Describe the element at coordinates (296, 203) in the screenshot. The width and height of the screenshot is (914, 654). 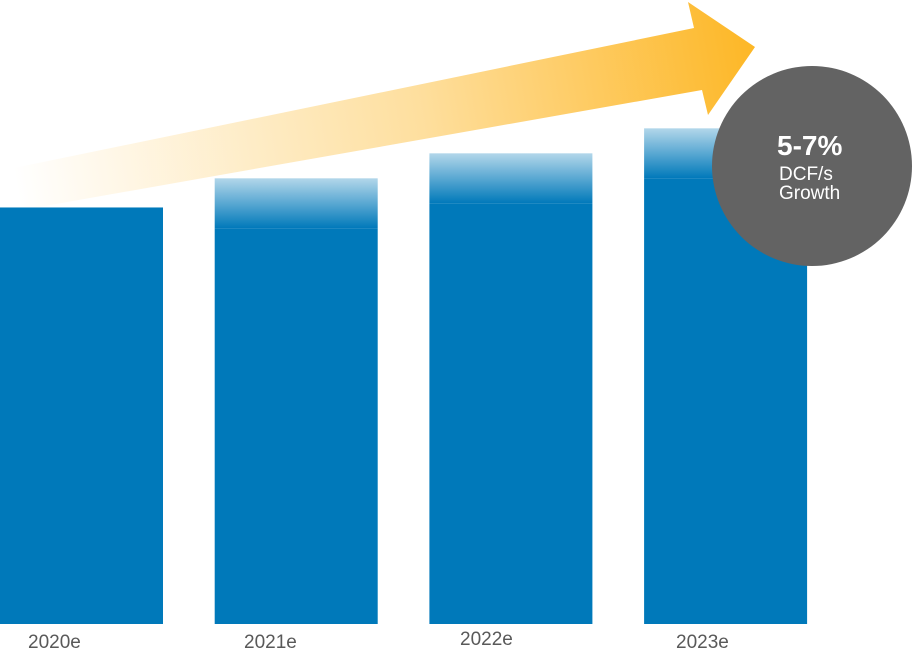
I see `bar-fade-2021e` at that location.